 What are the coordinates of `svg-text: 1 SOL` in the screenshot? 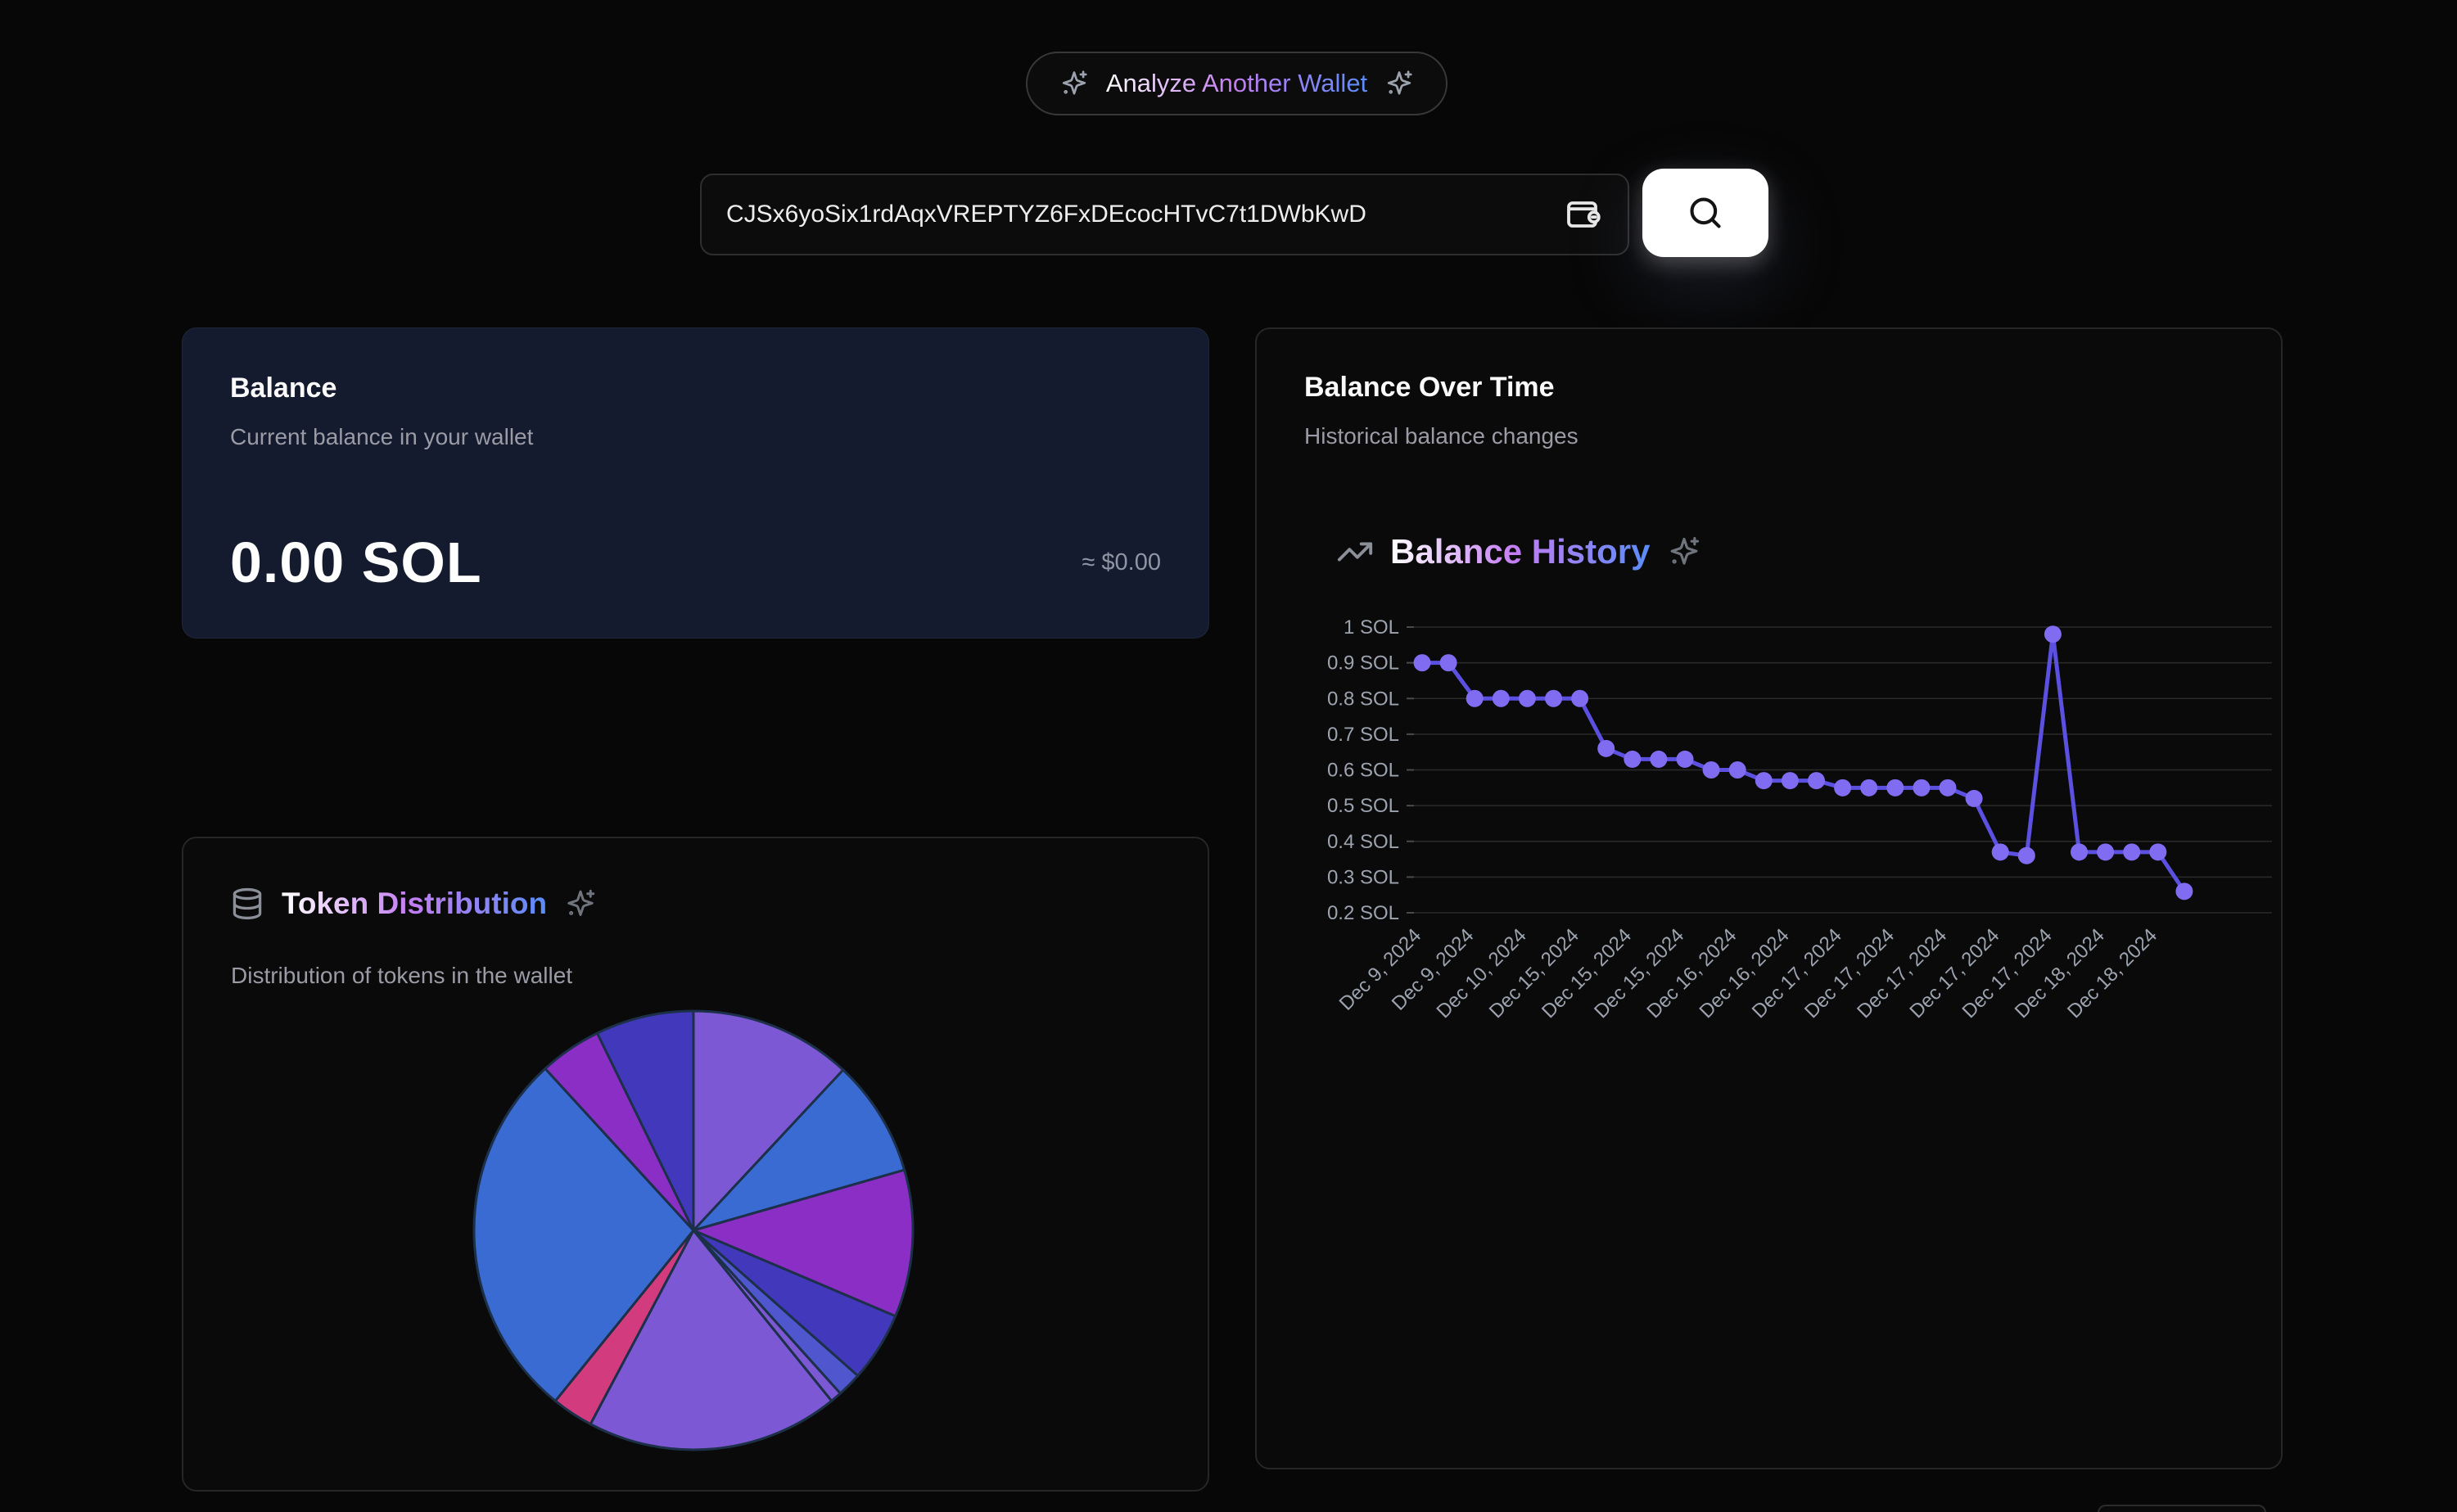 It's located at (1371, 627).